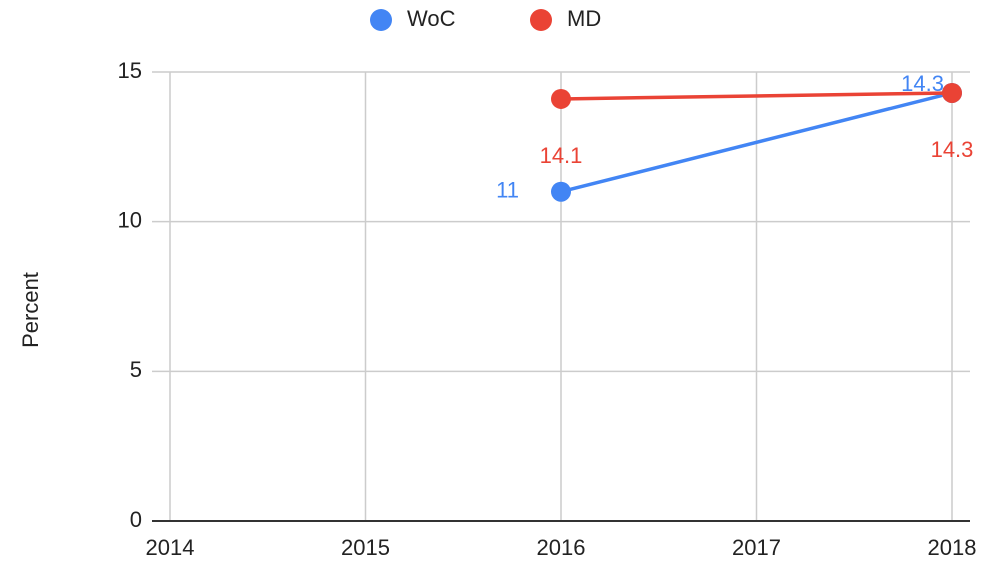 The width and height of the screenshot is (990, 567). What do you see at coordinates (170, 547) in the screenshot?
I see `x-tick-label: 2014` at bounding box center [170, 547].